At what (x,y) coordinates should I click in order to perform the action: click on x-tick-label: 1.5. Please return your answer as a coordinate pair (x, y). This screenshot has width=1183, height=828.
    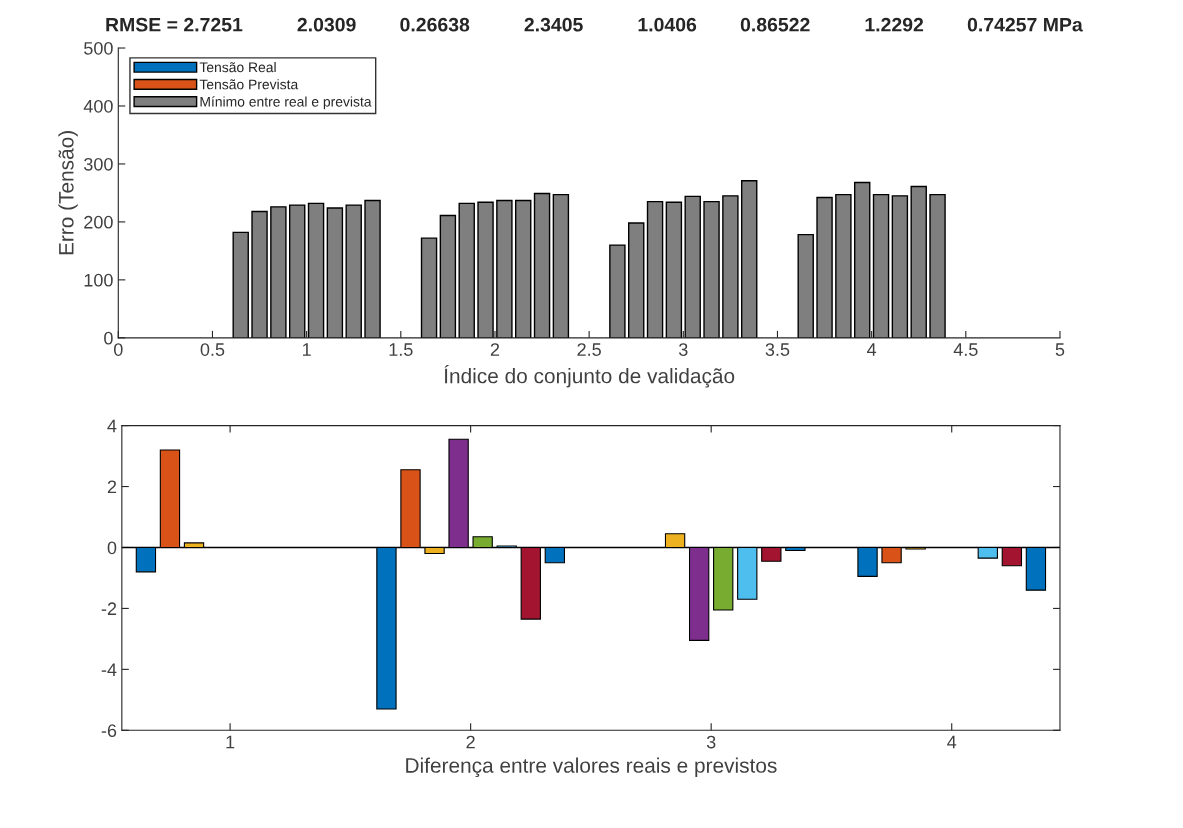
    Looking at the image, I should click on (401, 349).